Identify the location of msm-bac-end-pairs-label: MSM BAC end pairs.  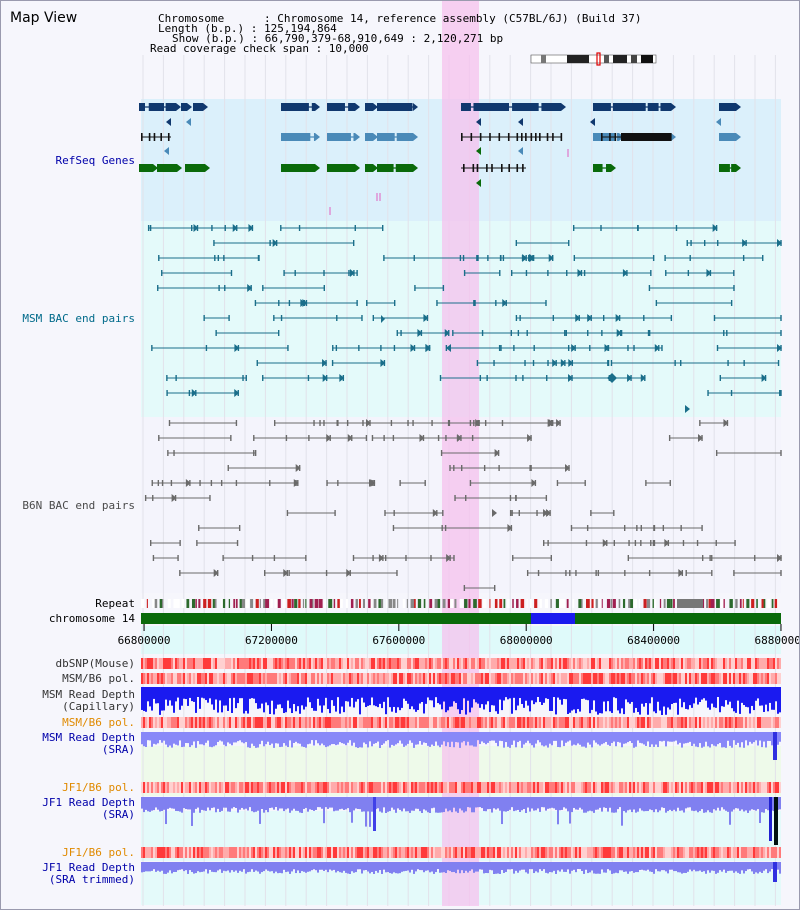
(78, 318).